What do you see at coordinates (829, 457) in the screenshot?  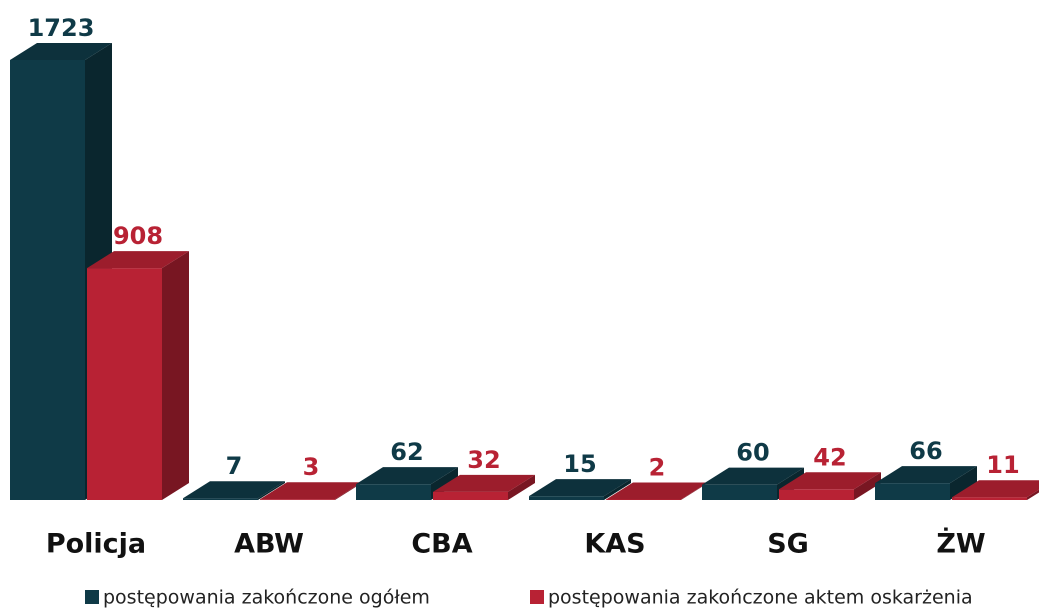 I see `value-label: 42` at bounding box center [829, 457].